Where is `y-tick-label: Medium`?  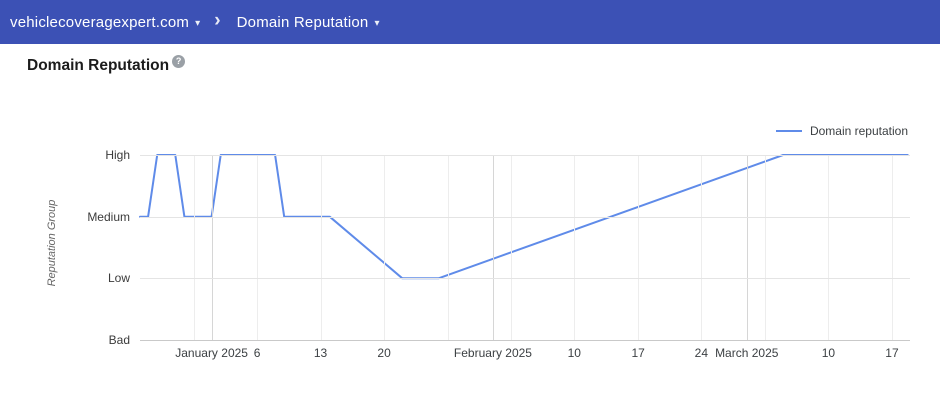 y-tick-label: Medium is located at coordinates (108, 216).